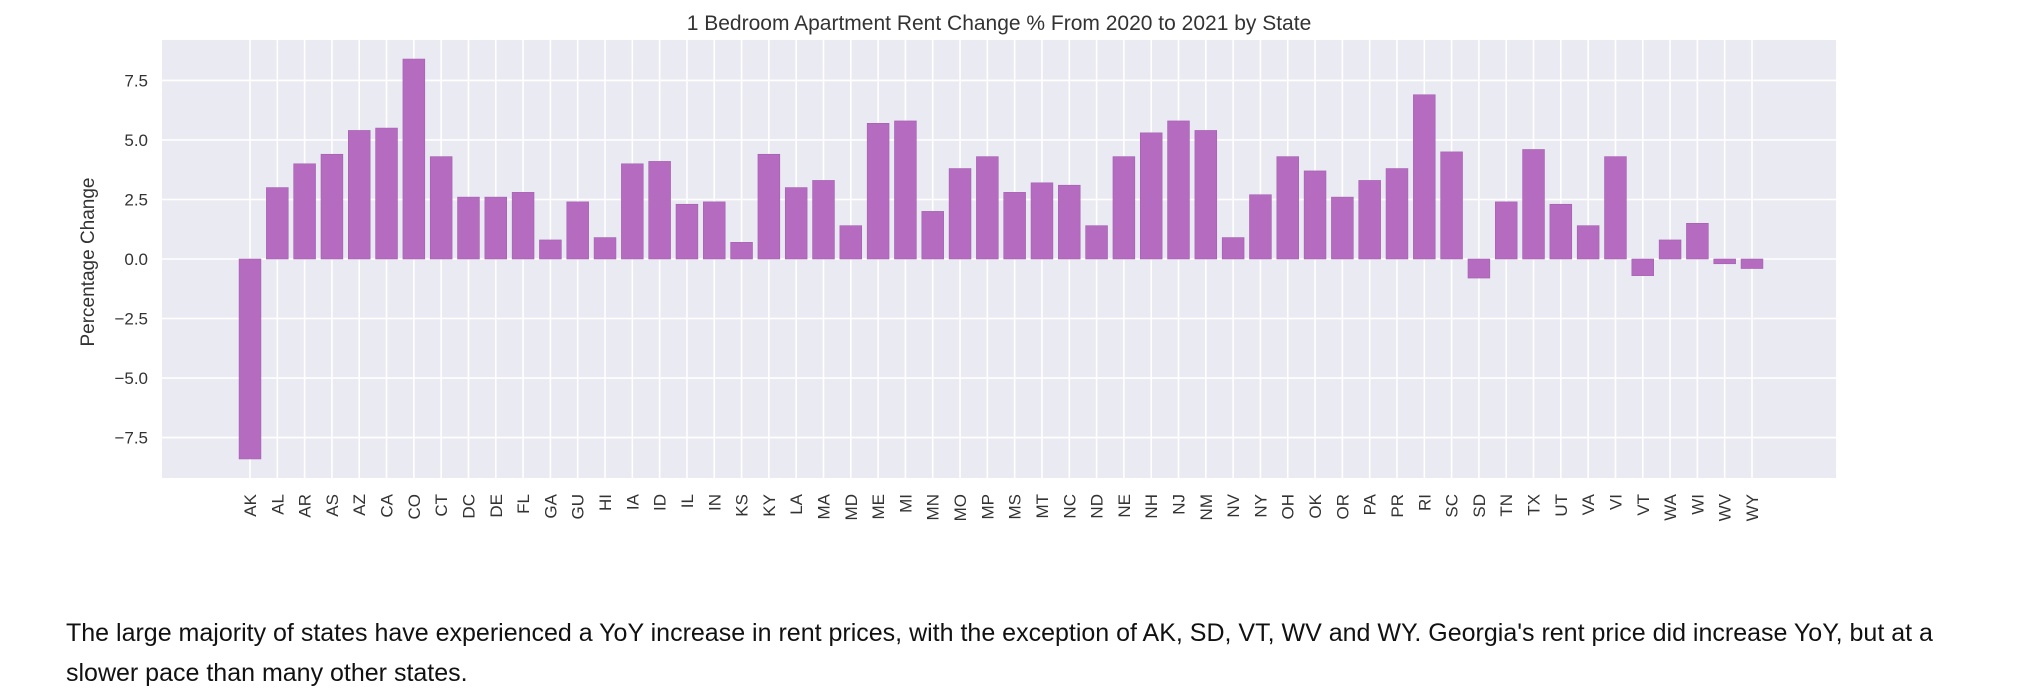  What do you see at coordinates (1506, 230) in the screenshot?
I see `bar-tn` at bounding box center [1506, 230].